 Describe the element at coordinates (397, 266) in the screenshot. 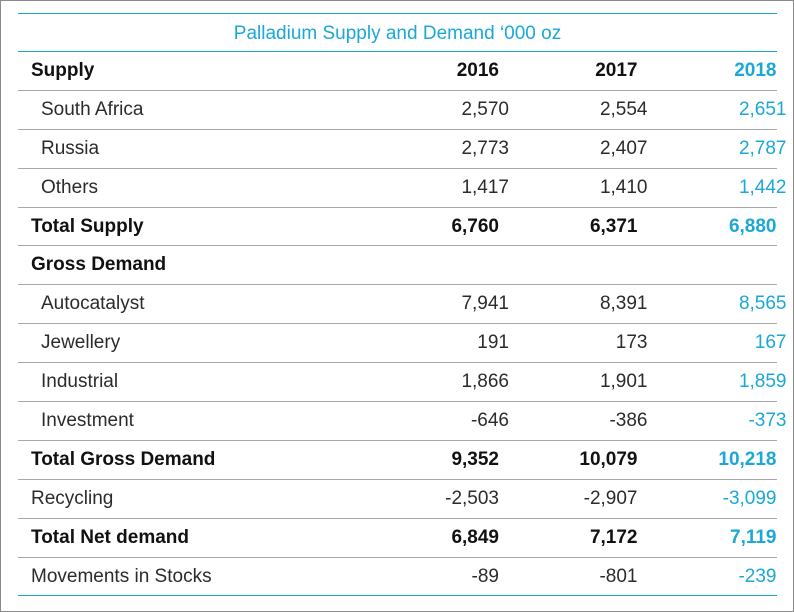

I see `section-header-row: Gross Demand` at that location.